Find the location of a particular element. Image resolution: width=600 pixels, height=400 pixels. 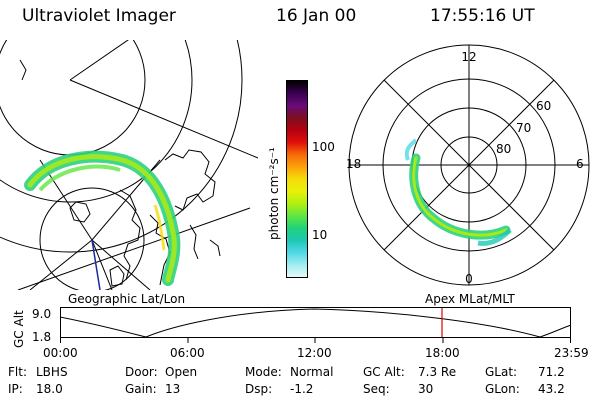

dsp-value: -1.2 is located at coordinates (302, 389).